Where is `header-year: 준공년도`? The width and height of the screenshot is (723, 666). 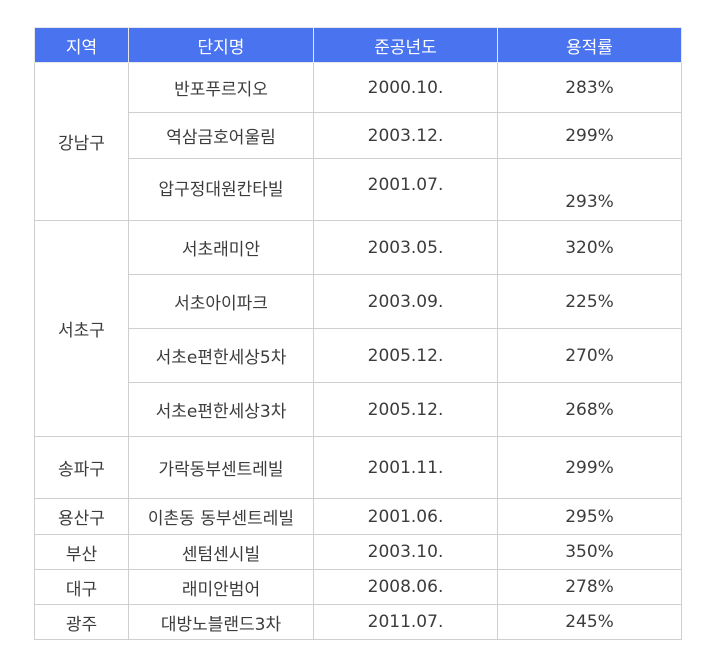 header-year: 준공년도 is located at coordinates (405, 45).